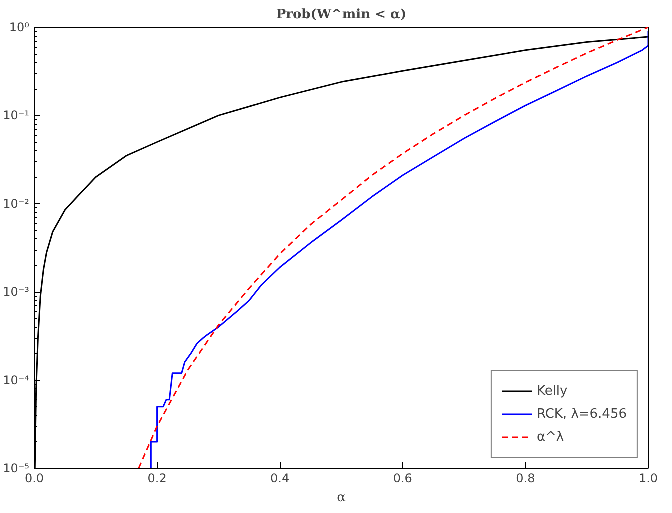 The height and width of the screenshot is (513, 672). What do you see at coordinates (341, 15) in the screenshot?
I see `chart-title: Prob(W^min < α)` at bounding box center [341, 15].